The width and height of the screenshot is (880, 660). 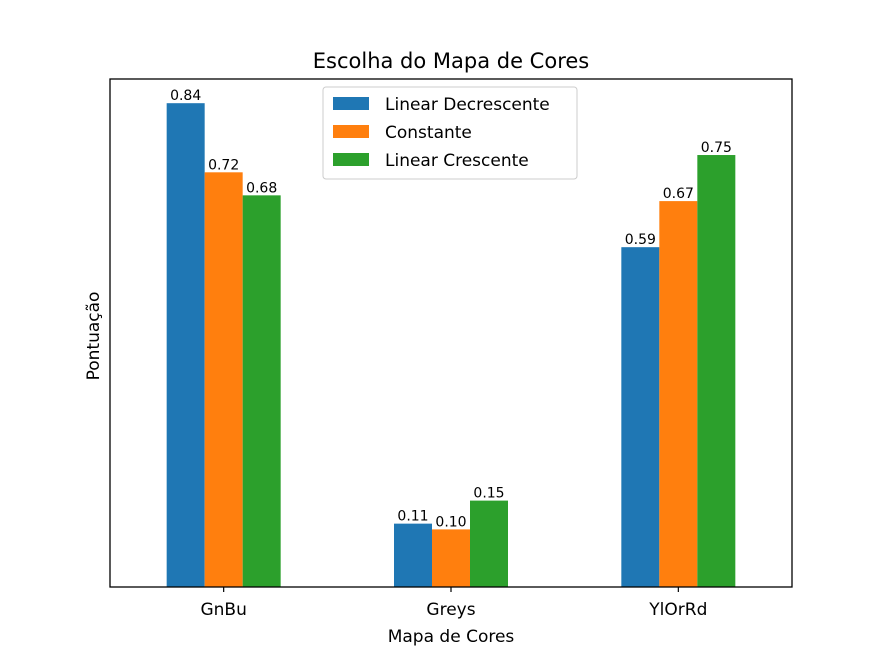 I want to click on bar-gnbu-constante, so click(x=223, y=379).